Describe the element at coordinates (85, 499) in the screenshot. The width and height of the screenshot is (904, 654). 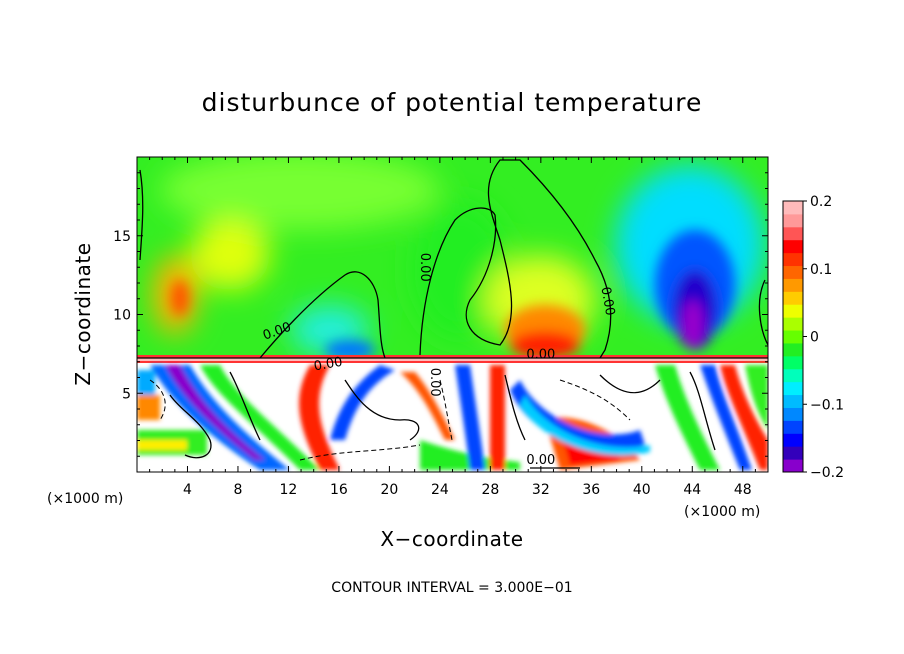
I see `x-unit-left: (×1000 m)` at that location.